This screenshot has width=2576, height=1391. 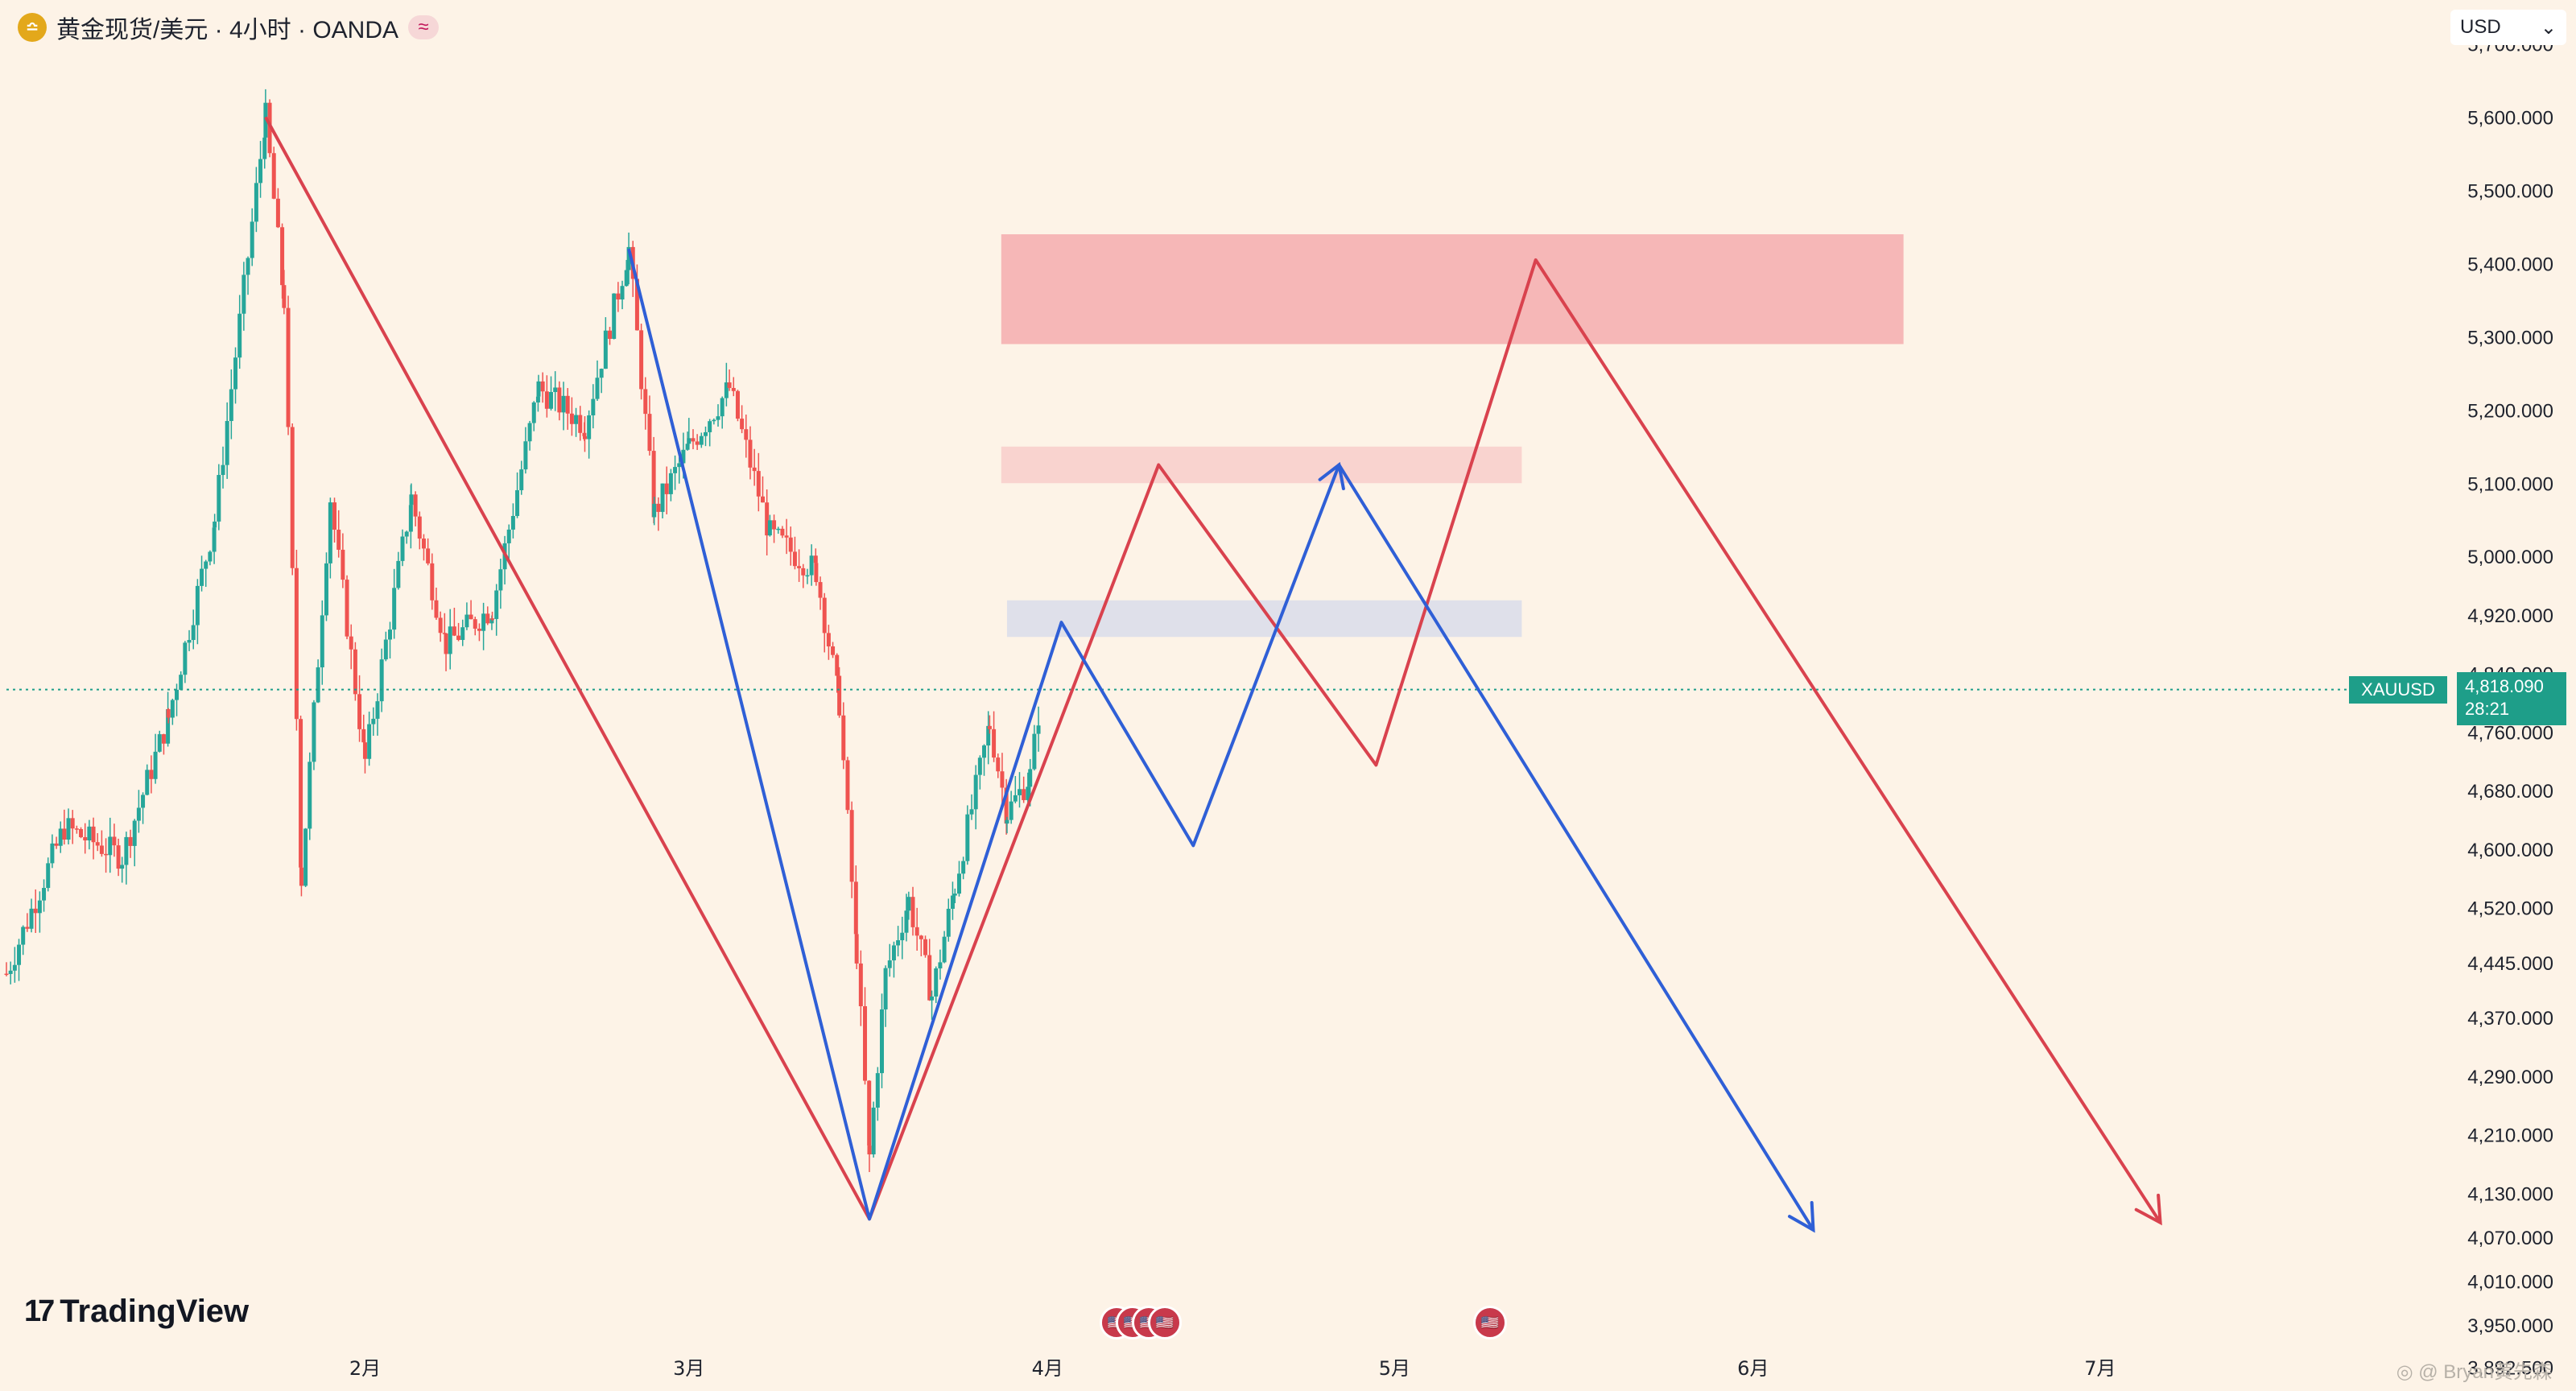 I want to click on x-tick-label: 2月, so click(x=365, y=1368).